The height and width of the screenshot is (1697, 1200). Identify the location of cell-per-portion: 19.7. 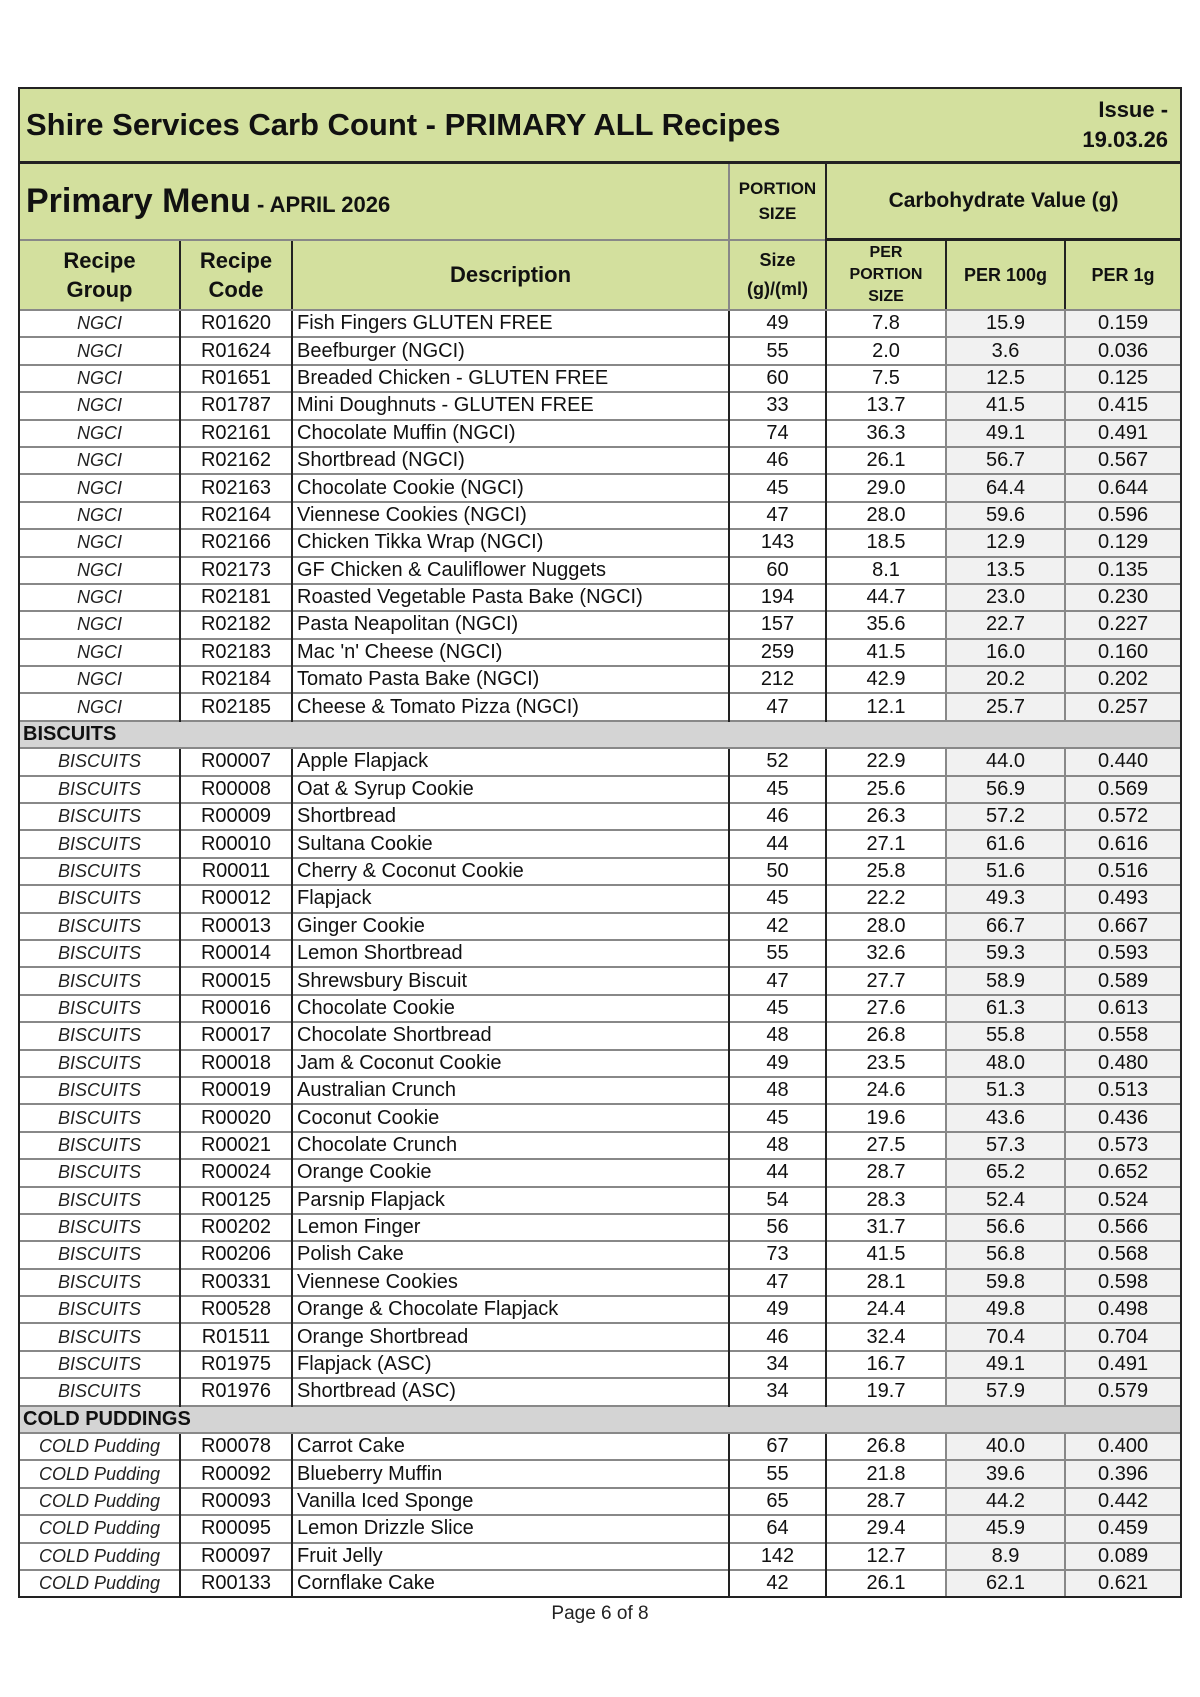
(885, 1391).